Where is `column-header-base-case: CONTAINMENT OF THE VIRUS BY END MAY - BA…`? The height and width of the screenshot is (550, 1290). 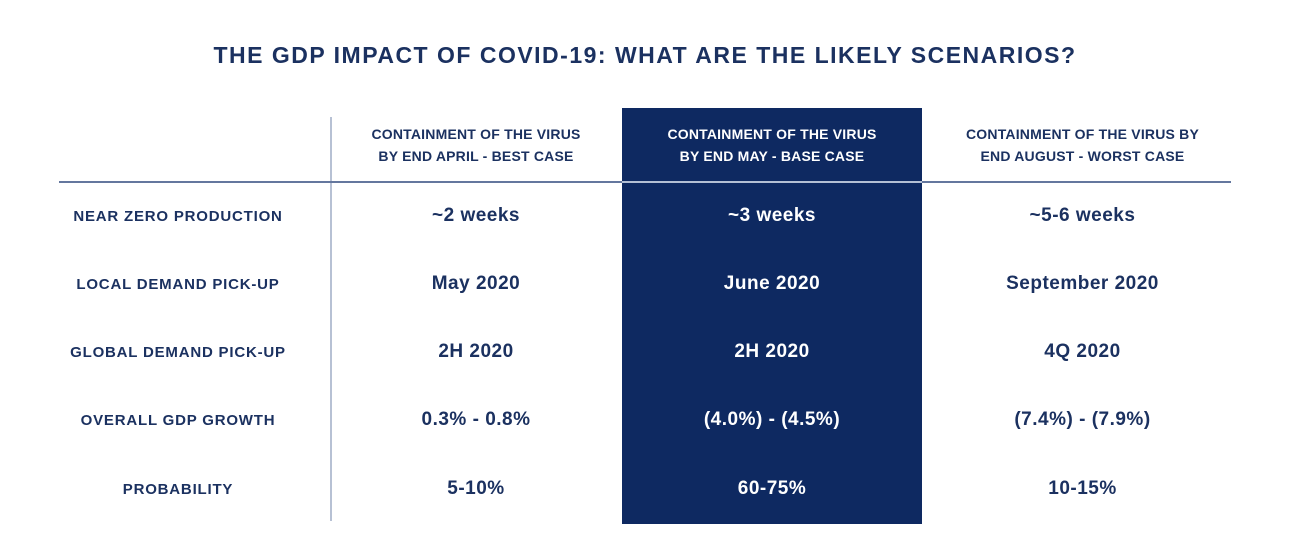
column-header-base-case: CONTAINMENT OF THE VIRUS BY END MAY - BA… is located at coordinates (772, 145).